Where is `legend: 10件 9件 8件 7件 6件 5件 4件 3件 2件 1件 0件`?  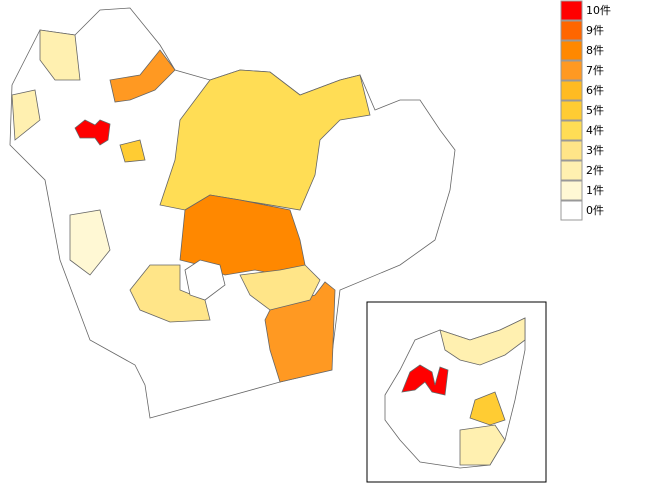
legend: 10件 9件 8件 7件 6件 5件 4件 3件 2件 1件 0件 is located at coordinates (585, 110).